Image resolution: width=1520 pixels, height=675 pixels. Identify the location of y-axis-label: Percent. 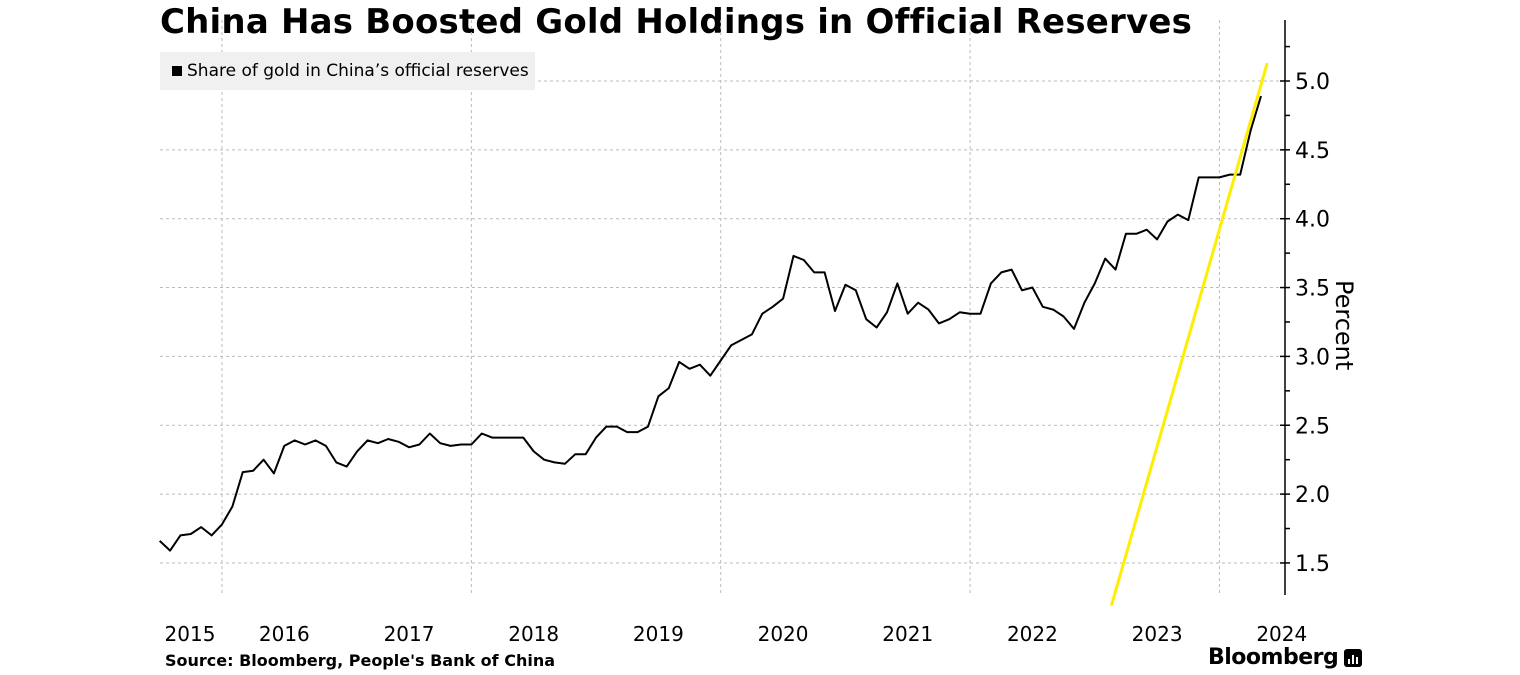
(1344, 325).